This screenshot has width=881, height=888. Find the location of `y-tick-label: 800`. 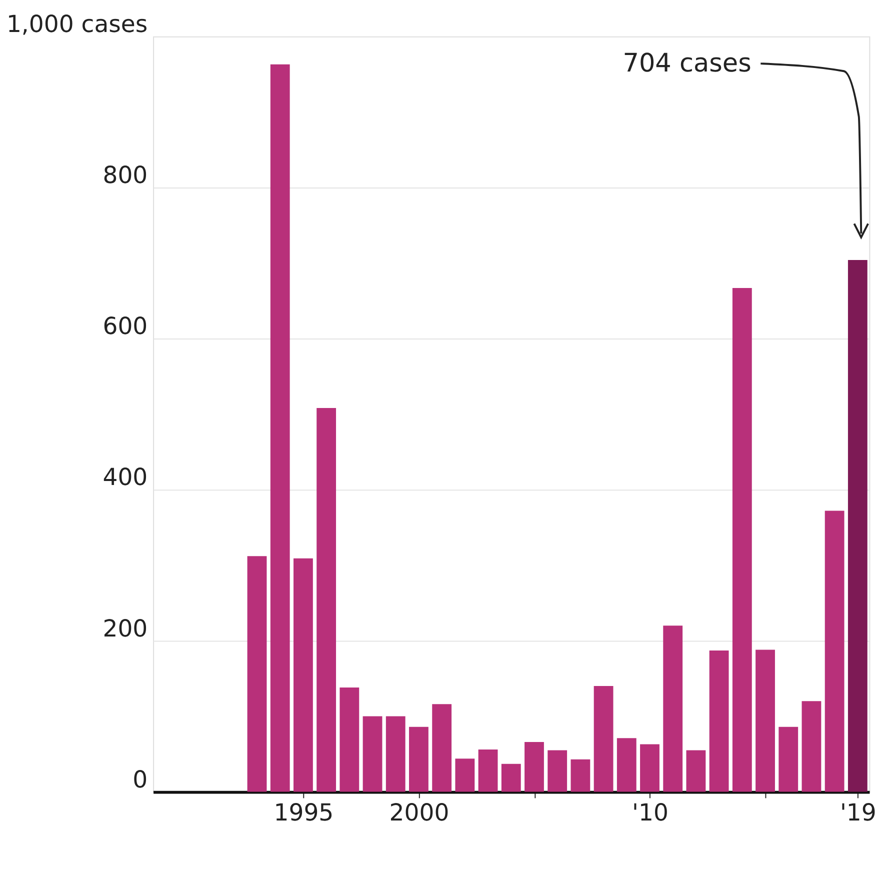

y-tick-label: 800 is located at coordinates (125, 175).